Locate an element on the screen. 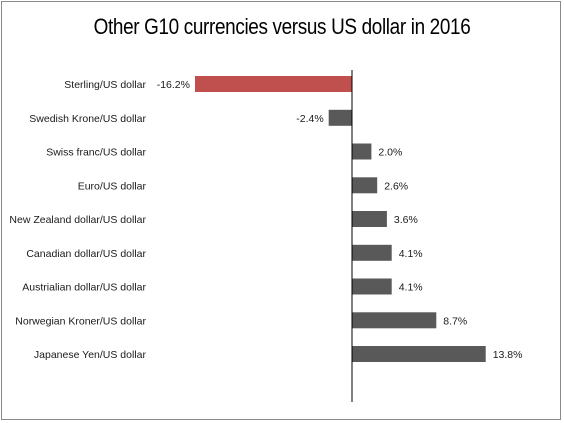  data-label: 2.0% is located at coordinates (390, 153).